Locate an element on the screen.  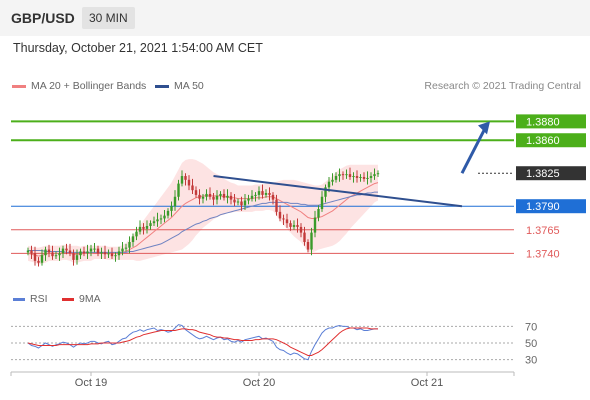
price-level-label-1.3825: 1.3825 is located at coordinates (543, 174).